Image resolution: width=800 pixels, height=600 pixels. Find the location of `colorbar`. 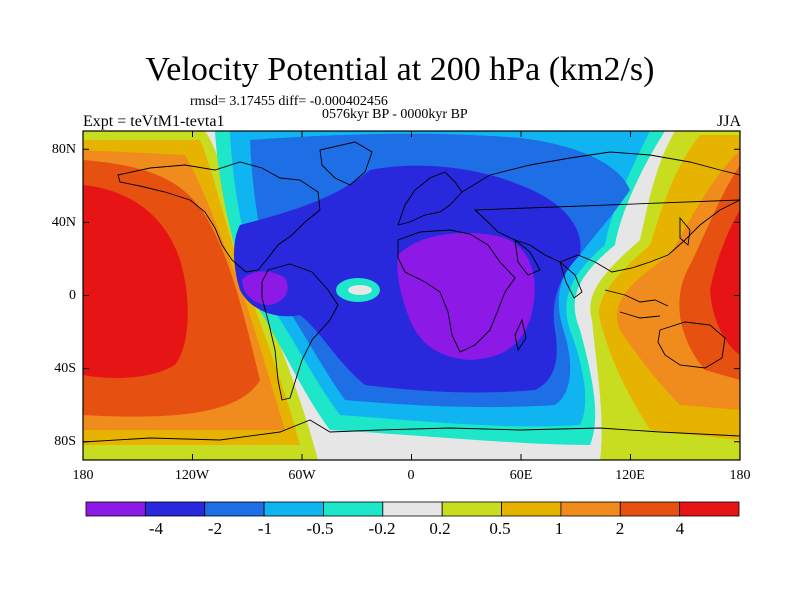

colorbar is located at coordinates (412, 509).